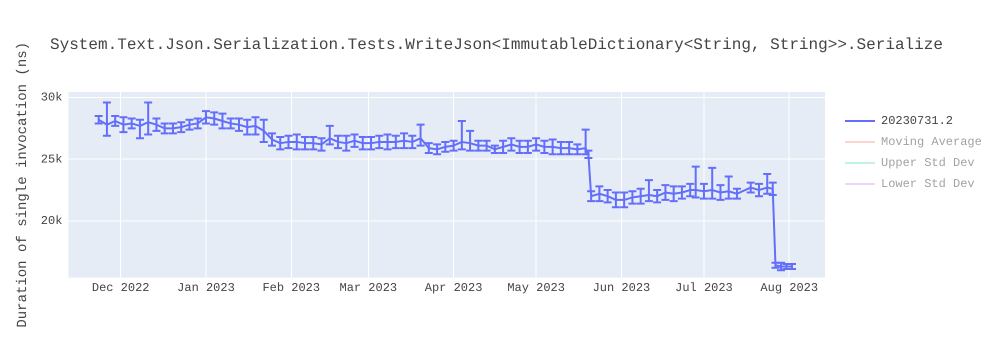  What do you see at coordinates (291, 287) in the screenshot?
I see `x-tick-label: Feb 2023` at bounding box center [291, 287].